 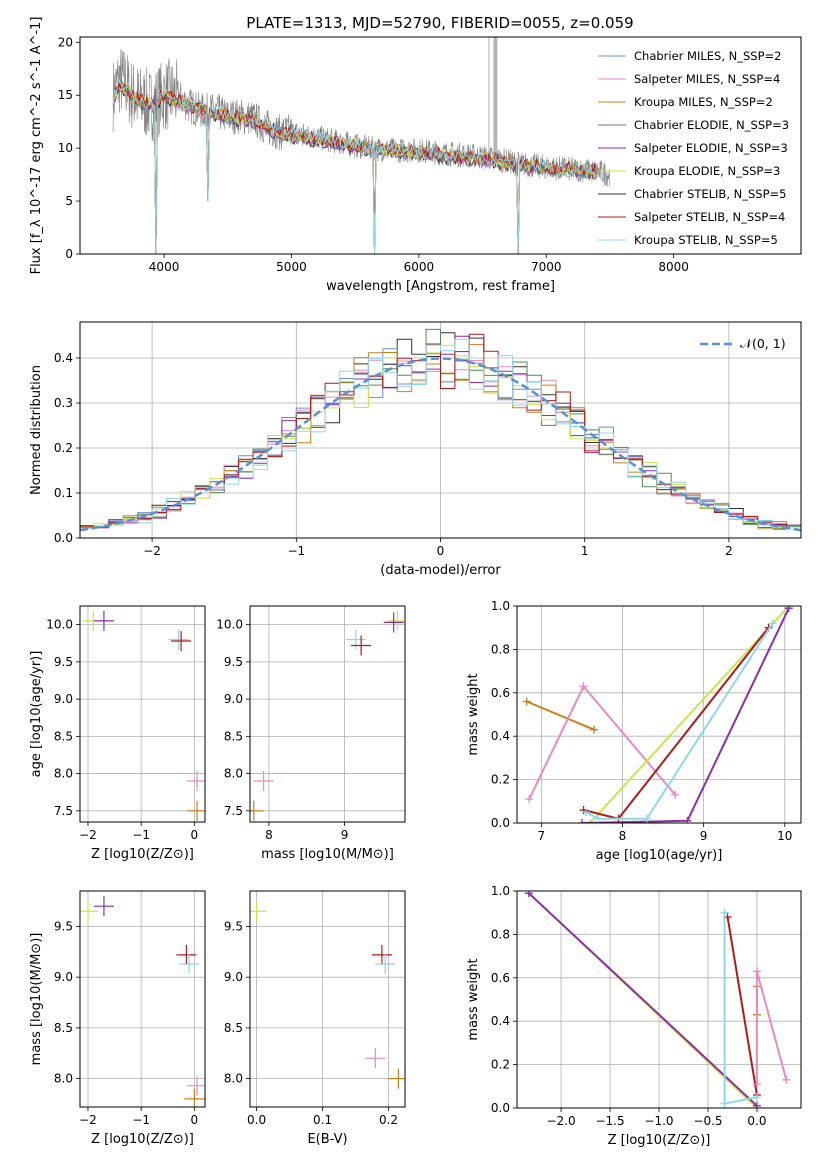 What do you see at coordinates (709, 217) in the screenshot?
I see `legend-label: Salpeter STELIB, N_SSP=4` at bounding box center [709, 217].